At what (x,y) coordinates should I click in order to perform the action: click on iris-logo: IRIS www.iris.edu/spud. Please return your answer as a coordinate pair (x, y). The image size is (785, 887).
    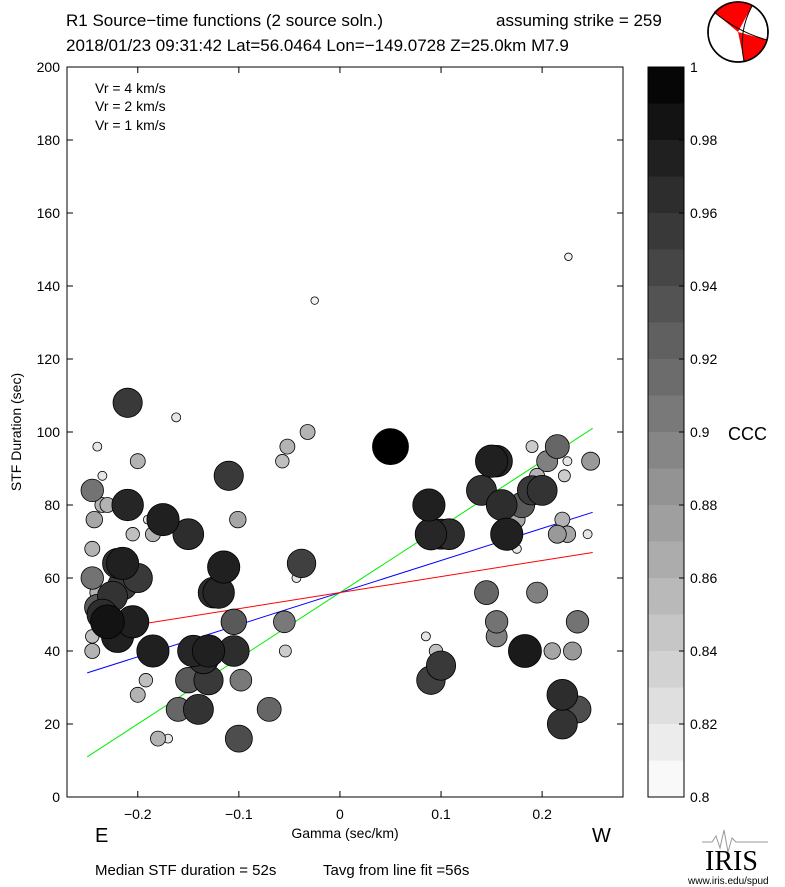
    Looking at the image, I should click on (728, 858).